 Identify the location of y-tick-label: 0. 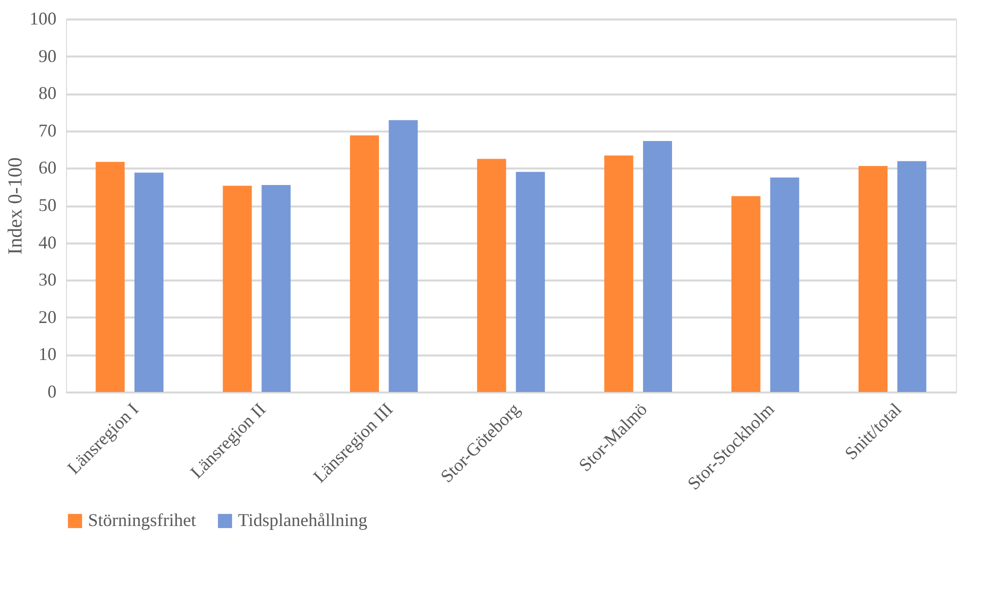
(52, 392).